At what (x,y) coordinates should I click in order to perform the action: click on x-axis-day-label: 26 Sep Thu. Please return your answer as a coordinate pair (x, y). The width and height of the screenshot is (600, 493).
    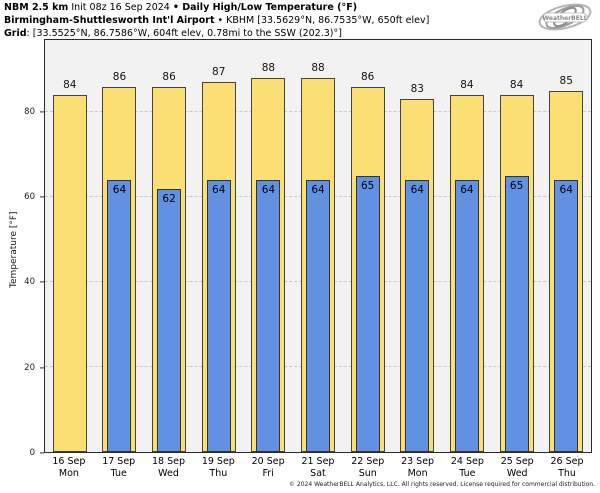
    Looking at the image, I should click on (567, 467).